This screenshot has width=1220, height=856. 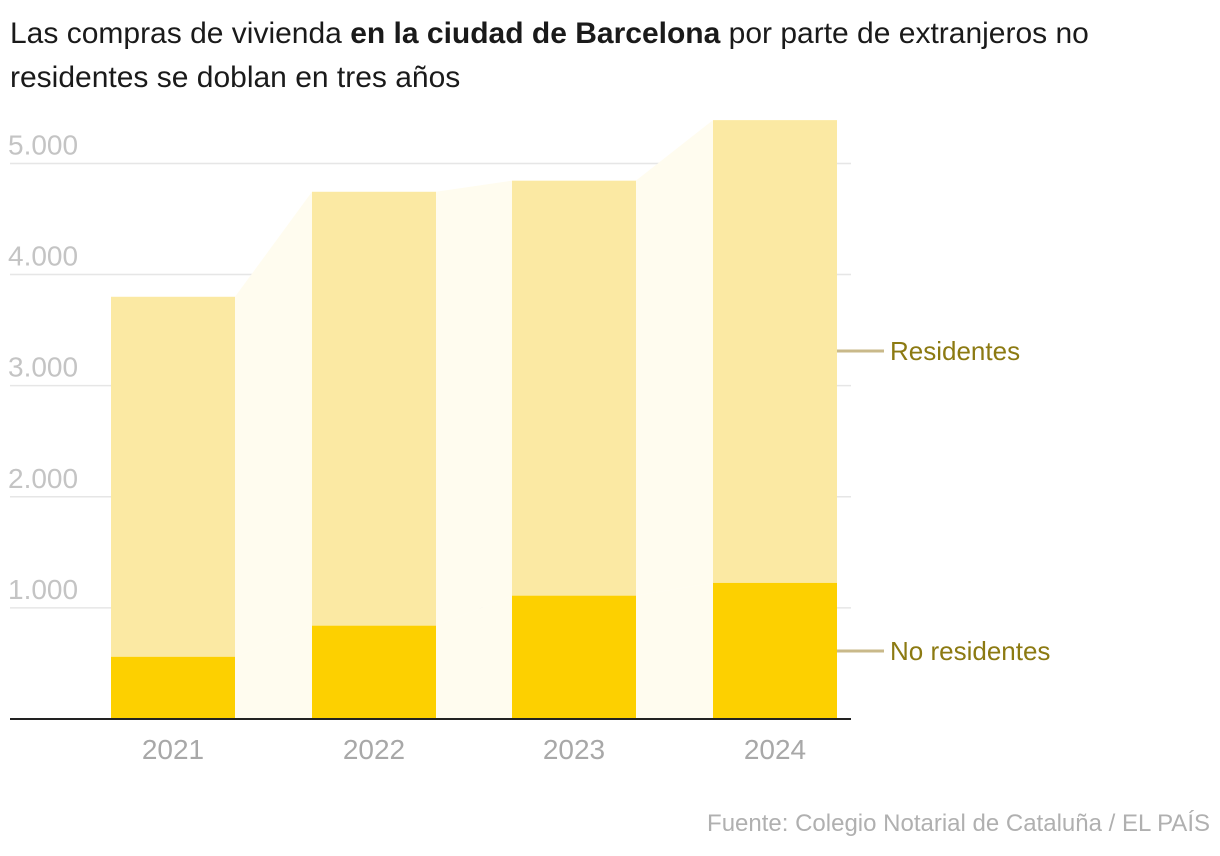 What do you see at coordinates (374, 749) in the screenshot?
I see `x-tick-label: 2022` at bounding box center [374, 749].